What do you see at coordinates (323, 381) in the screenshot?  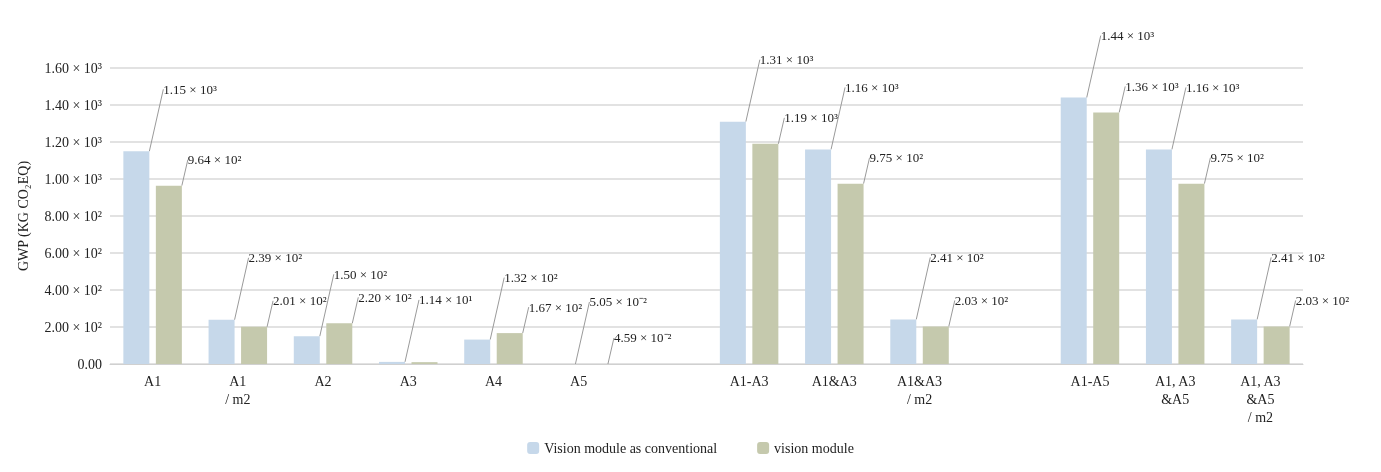 I see `x-tick-label: A2` at bounding box center [323, 381].